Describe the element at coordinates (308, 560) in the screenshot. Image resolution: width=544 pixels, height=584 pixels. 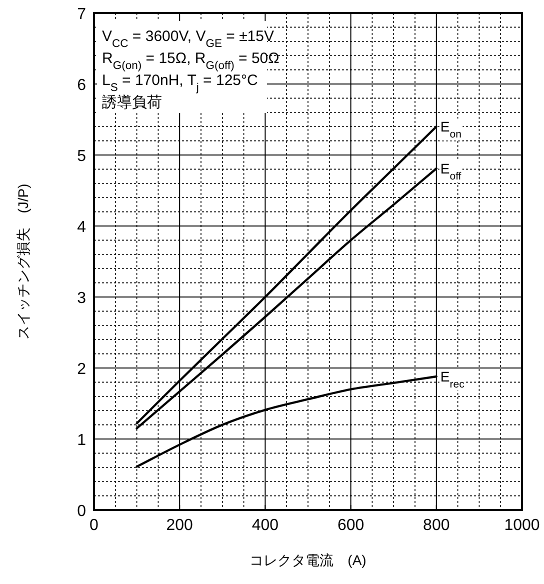
I see `x-axis-title: コレクタ電流 (A)` at that location.